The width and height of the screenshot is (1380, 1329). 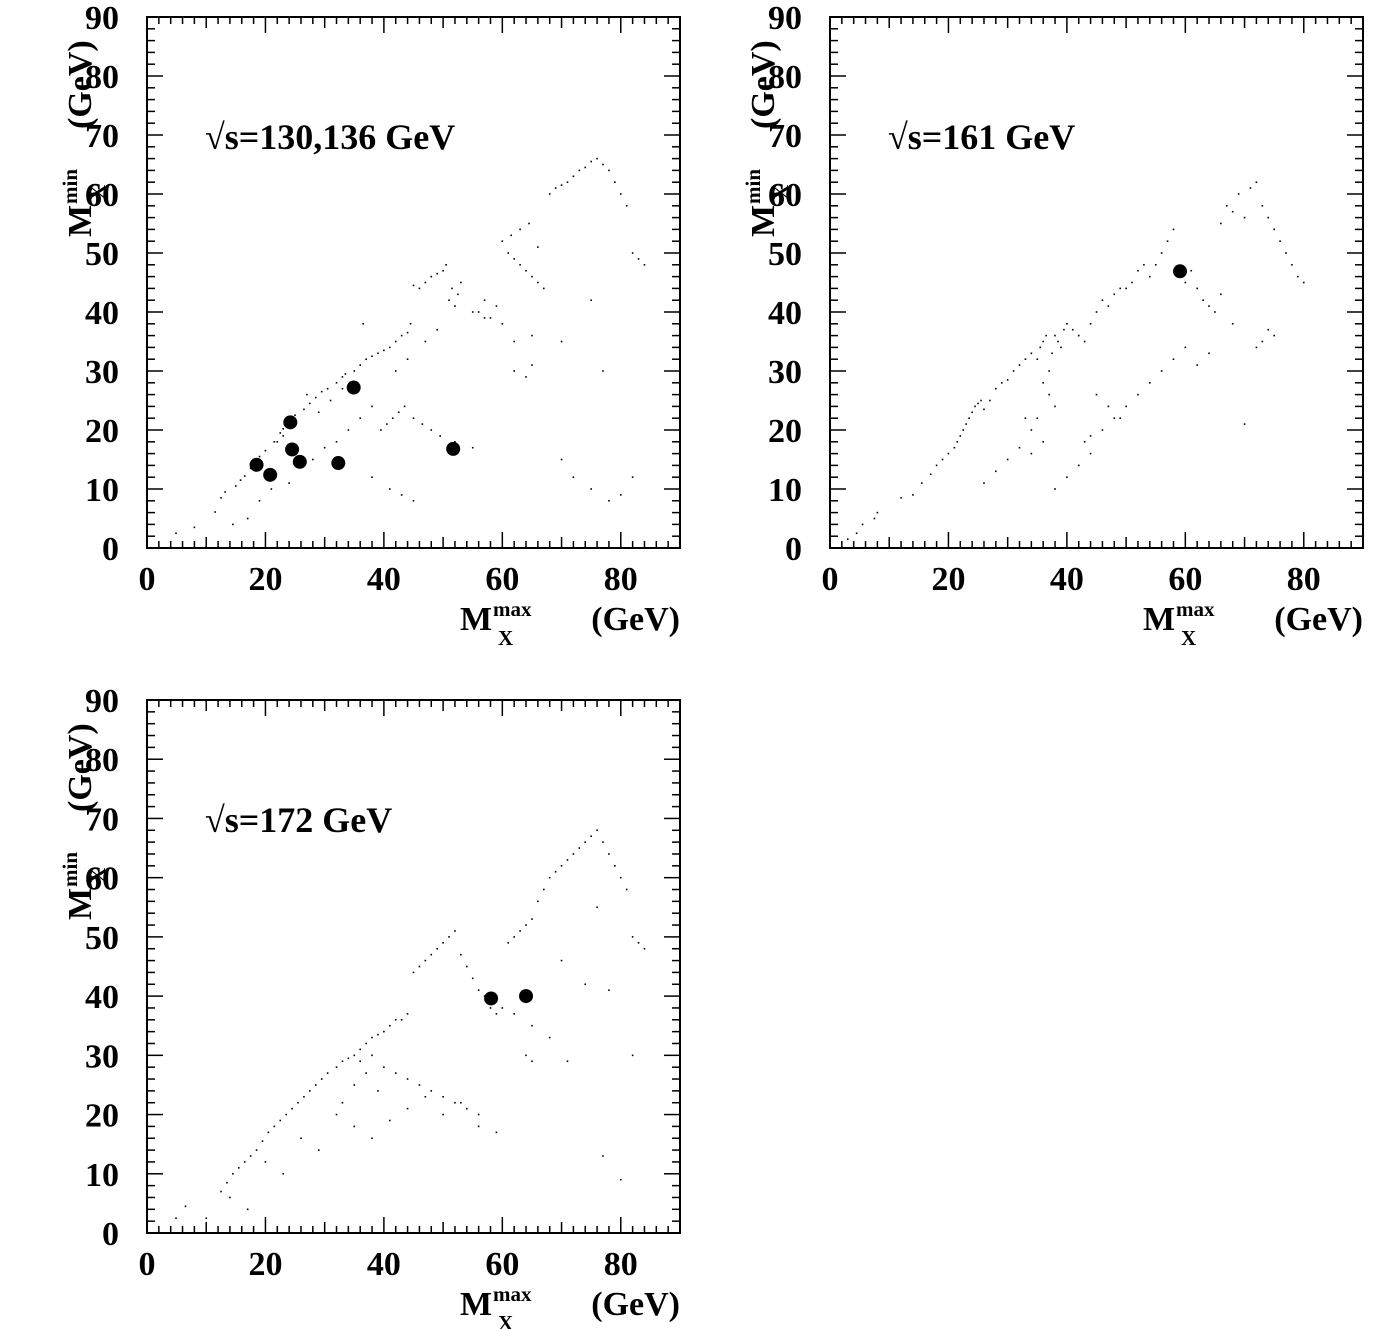 What do you see at coordinates (102, 195) in the screenshot?
I see `y-tick-label: 60` at bounding box center [102, 195].